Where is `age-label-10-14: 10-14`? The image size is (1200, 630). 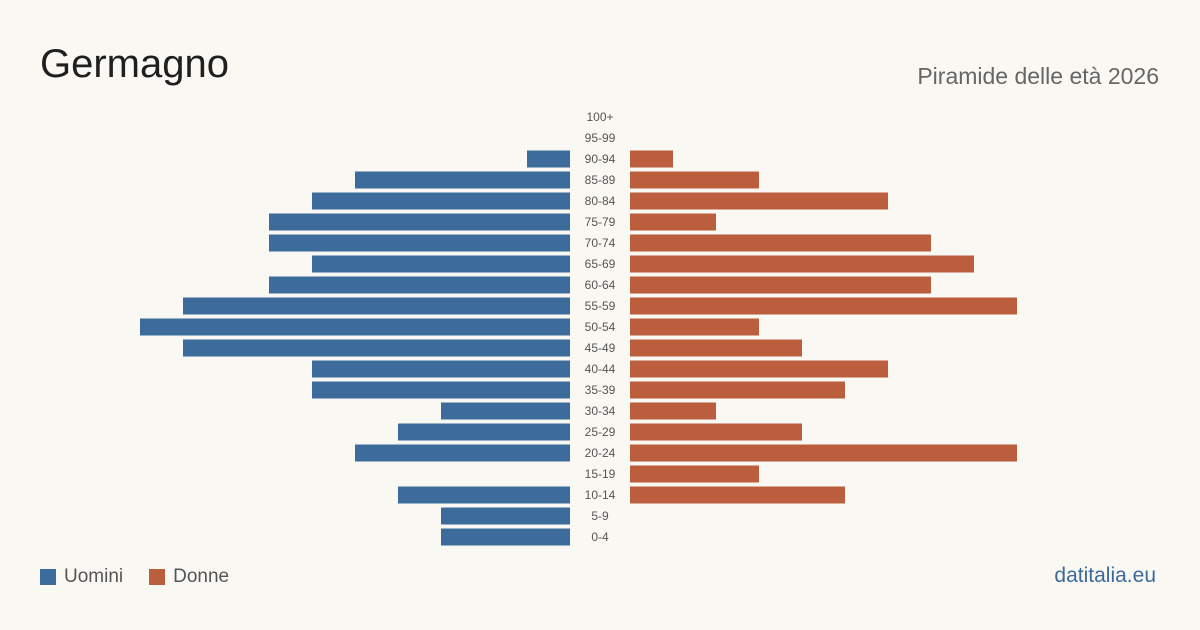 age-label-10-14: 10-14 is located at coordinates (600, 495).